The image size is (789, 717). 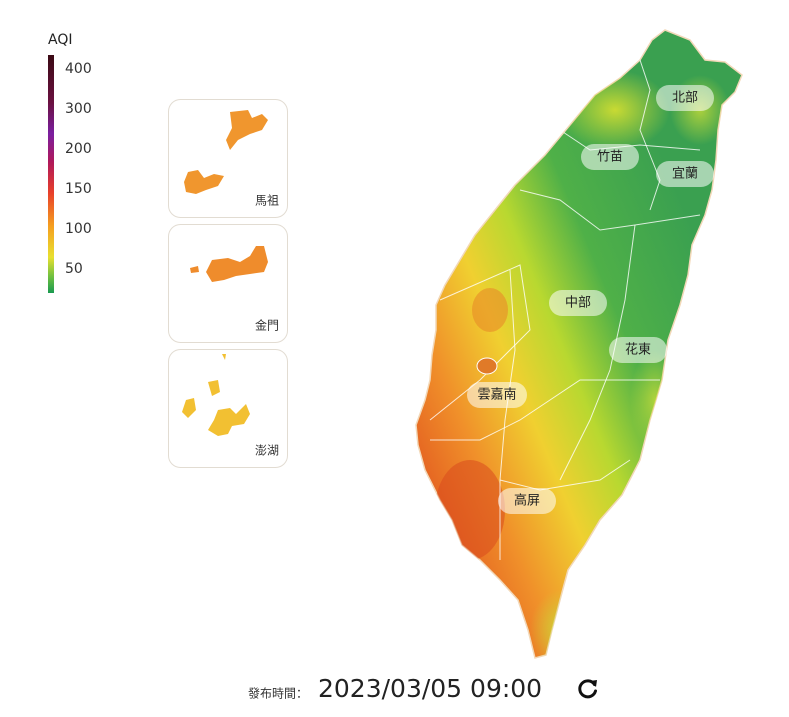 I want to click on region-name: 北部, so click(x=685, y=98).